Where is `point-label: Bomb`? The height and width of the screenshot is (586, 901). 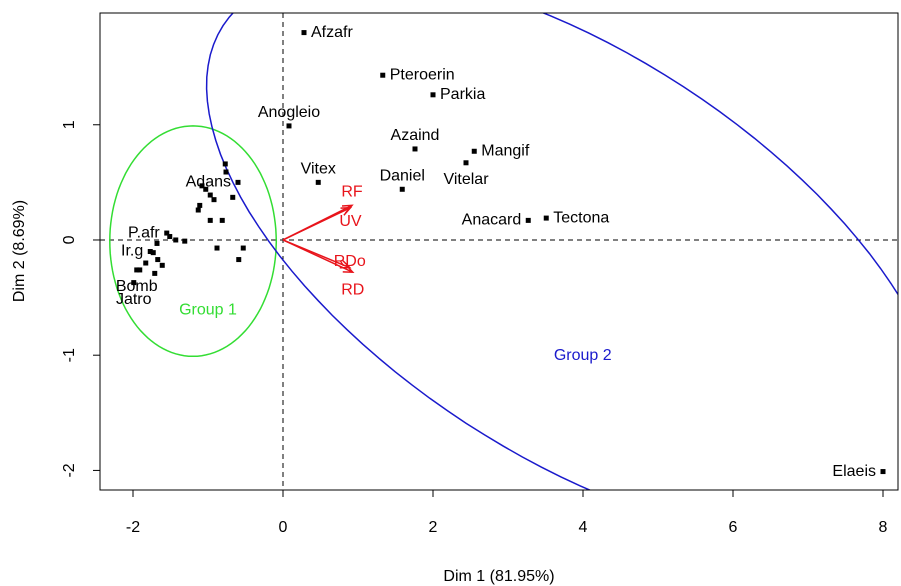 point-label: Bomb is located at coordinates (137, 286).